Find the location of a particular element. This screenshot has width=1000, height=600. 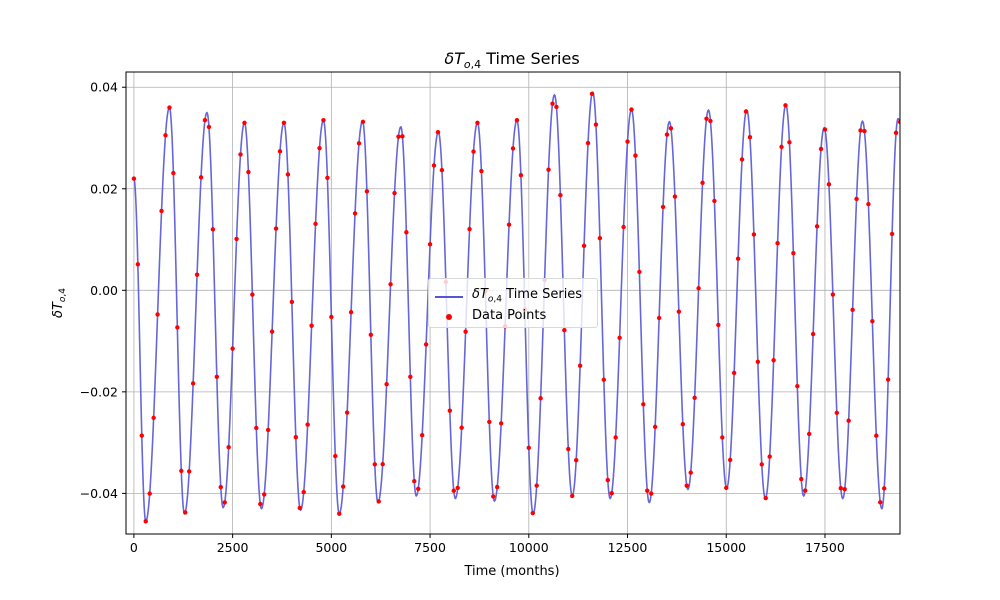

y-tick-label: −0.04 is located at coordinates (99, 493).